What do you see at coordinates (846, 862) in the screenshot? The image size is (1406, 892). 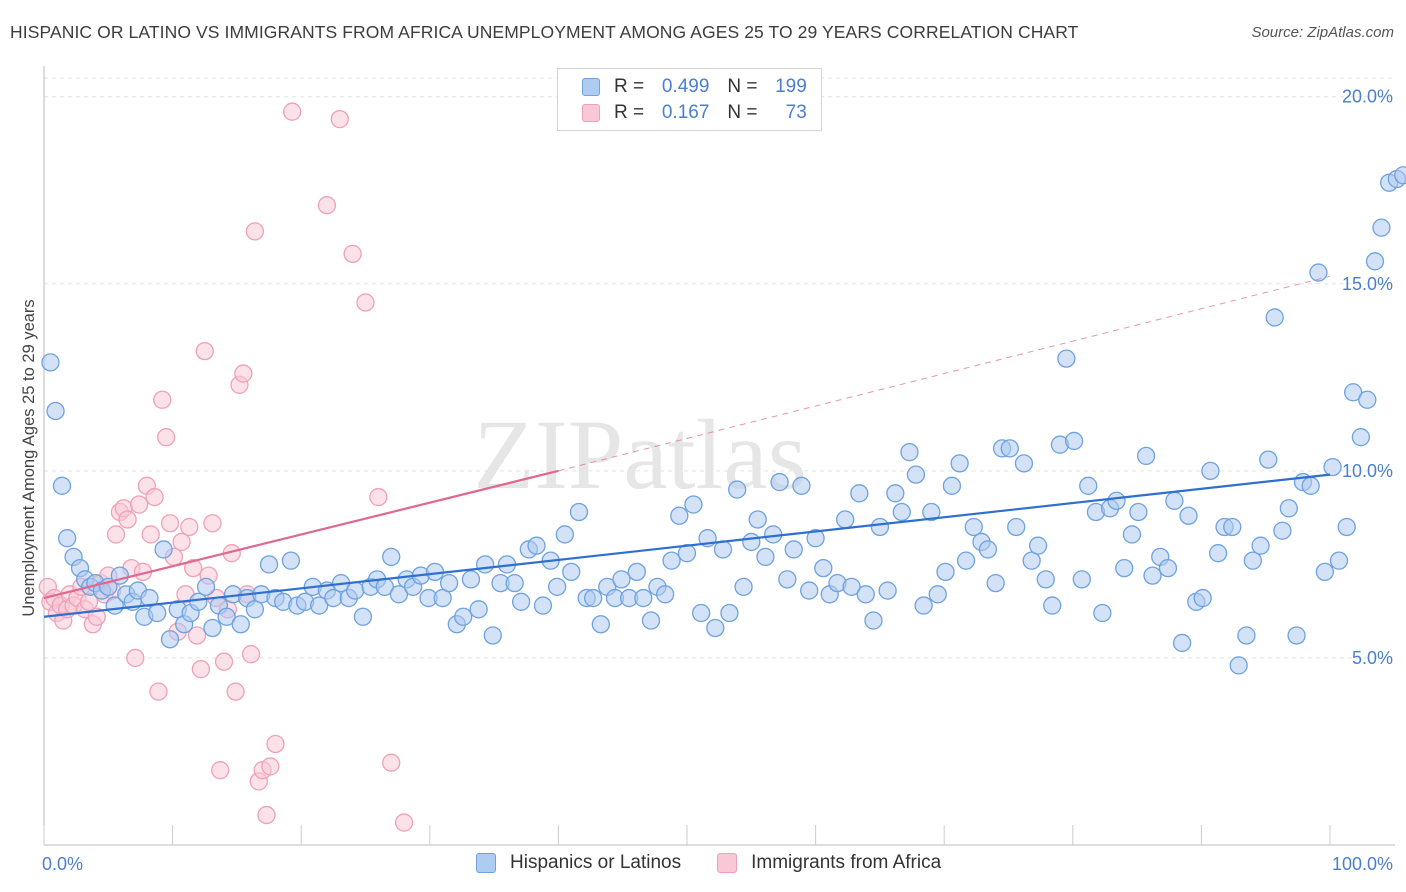 I see `legend-label: Immigrants from Africa` at bounding box center [846, 862].